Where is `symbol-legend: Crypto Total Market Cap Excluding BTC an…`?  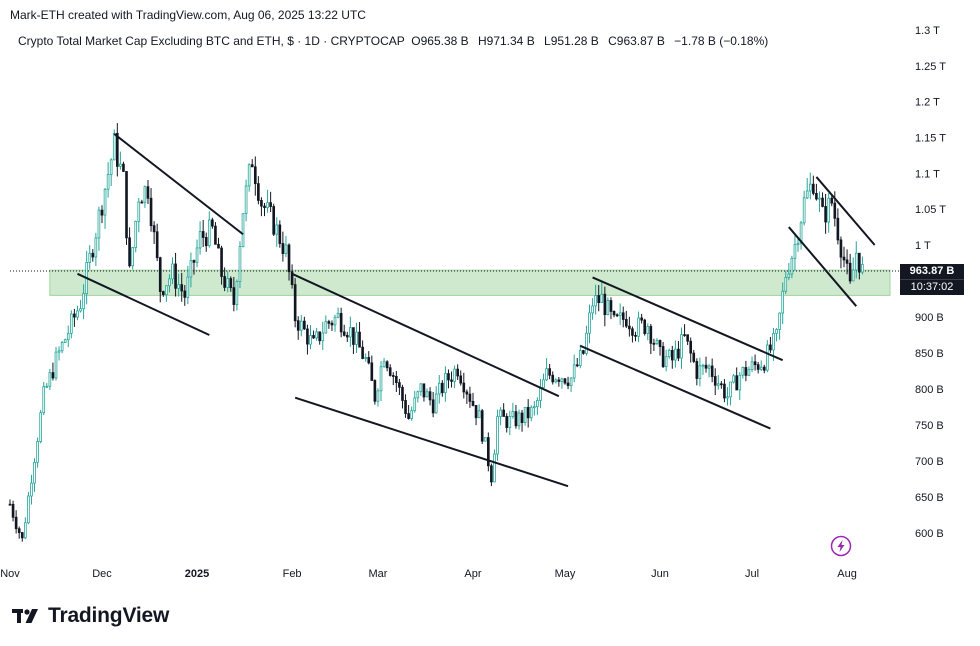 symbol-legend: Crypto Total Market Cap Excluding BTC an… is located at coordinates (396, 41).